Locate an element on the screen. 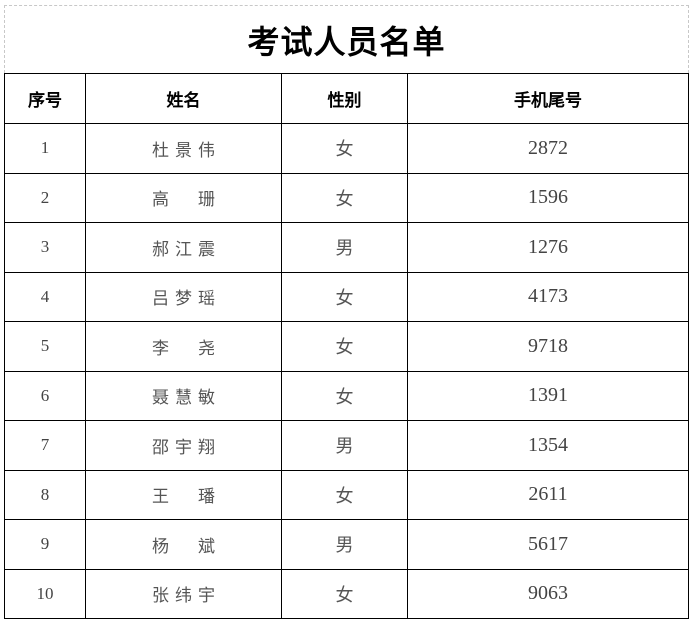 The width and height of the screenshot is (692, 626). cell-name: 高 珊 is located at coordinates (183, 197).